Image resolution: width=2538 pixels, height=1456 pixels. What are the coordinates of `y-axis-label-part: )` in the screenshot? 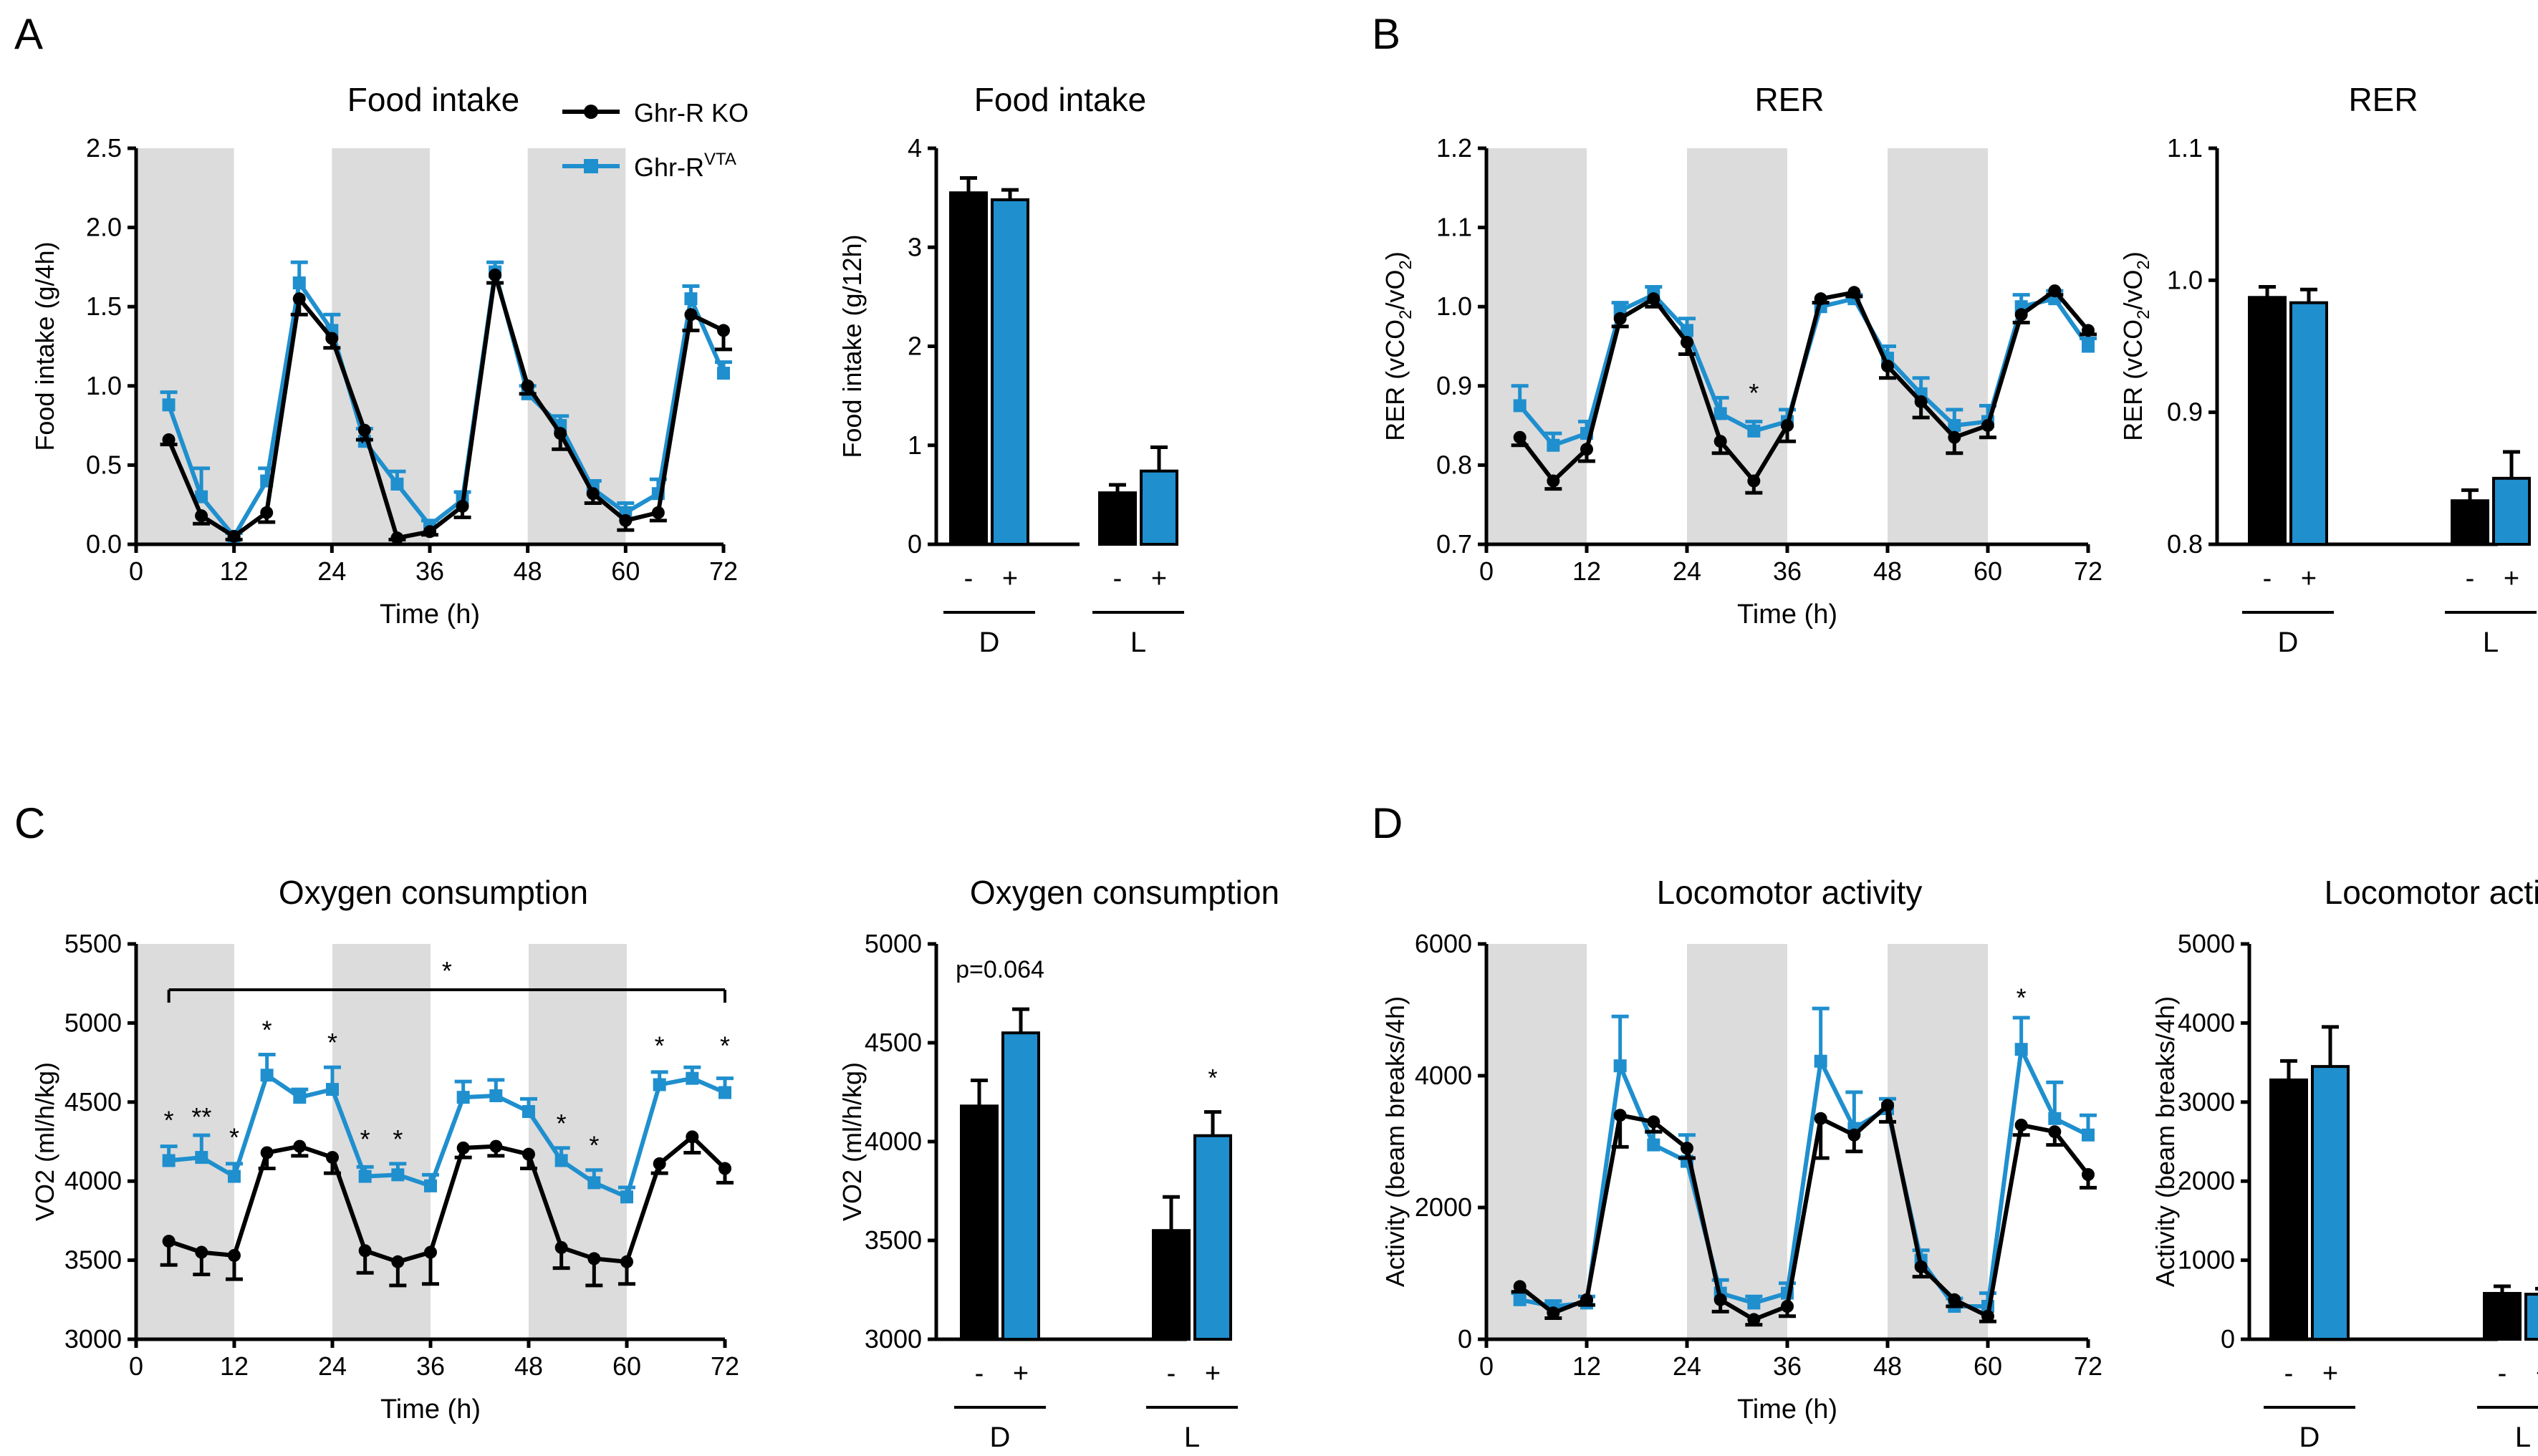 It's located at (1395, 255).